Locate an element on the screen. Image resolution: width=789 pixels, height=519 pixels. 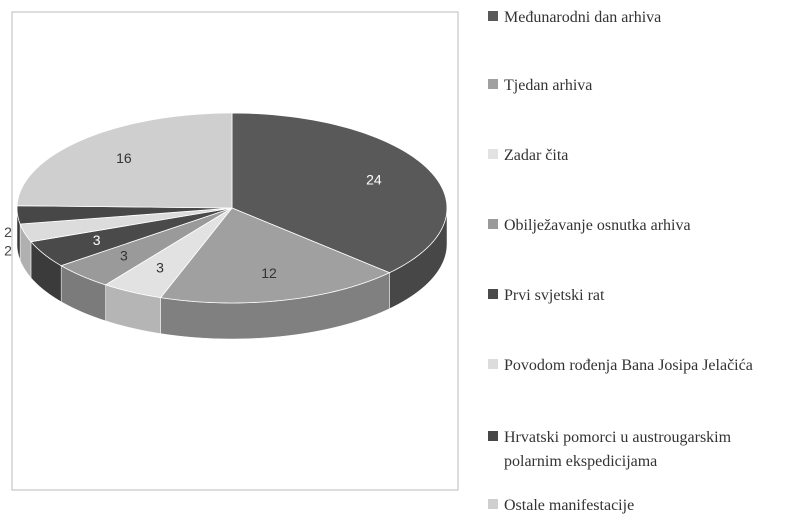
legend-item: Povodom rođenja Bana Josipa Jelačića is located at coordinates (638, 366).